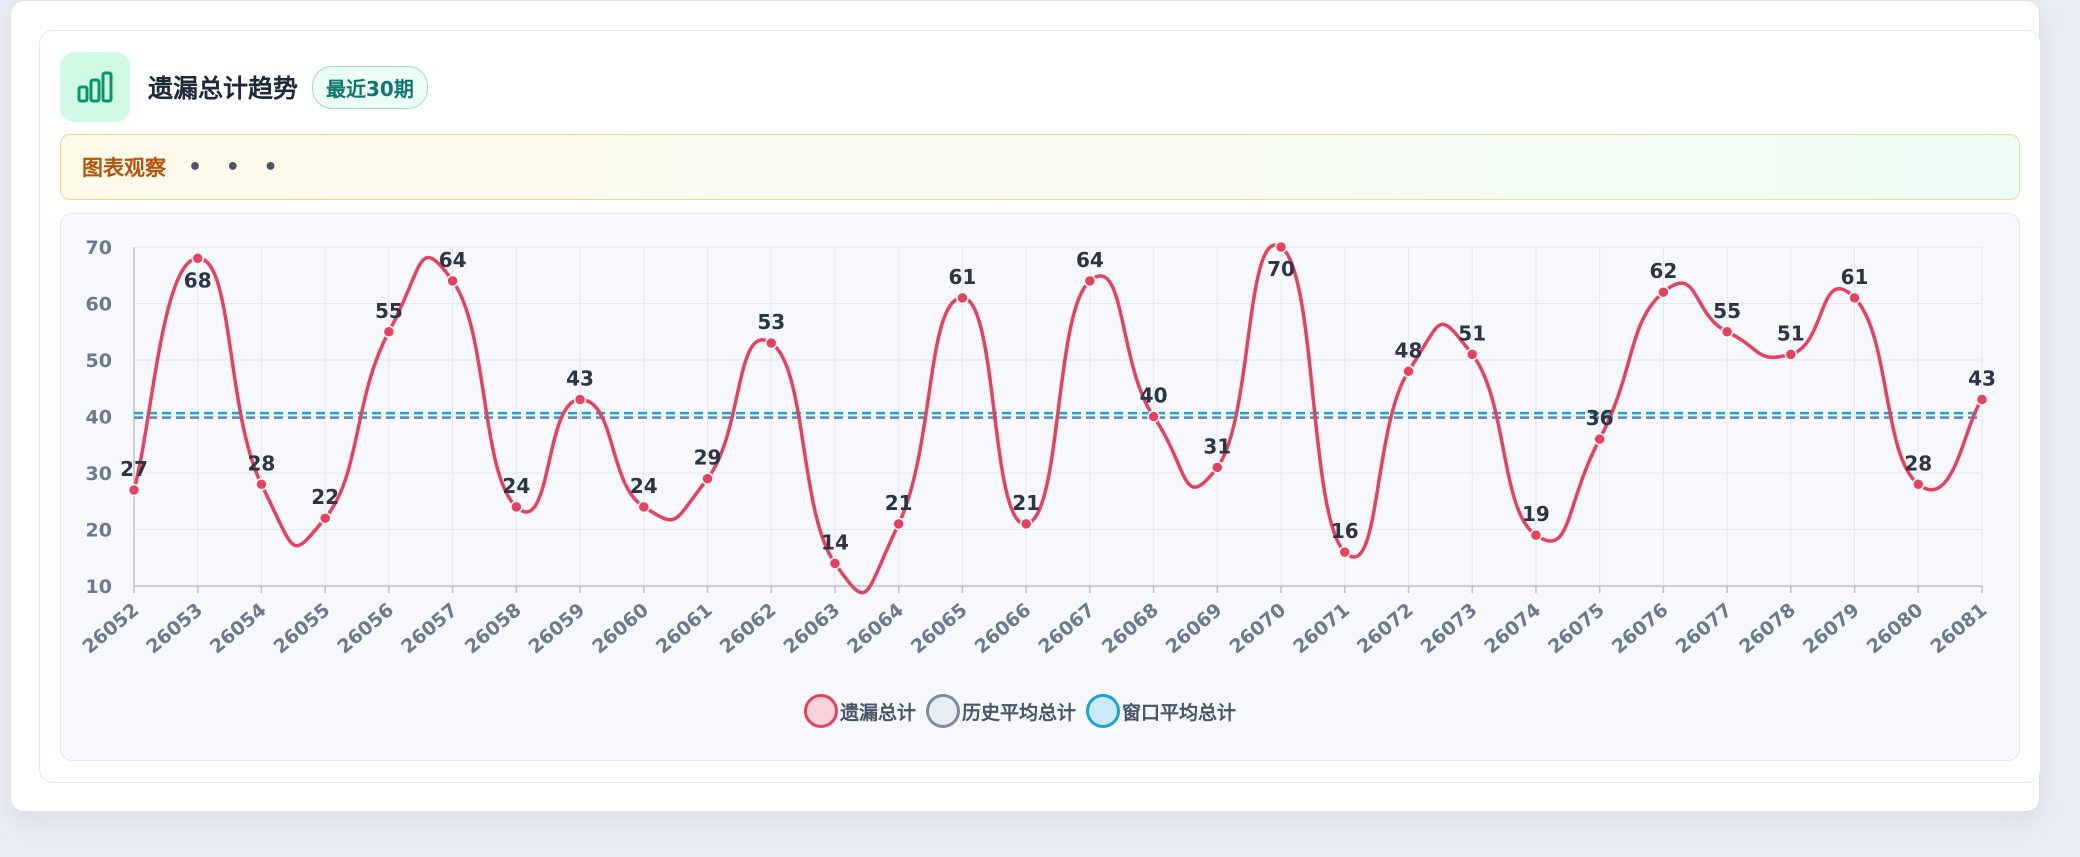 This screenshot has width=2080, height=857. What do you see at coordinates (1194, 628) in the screenshot?
I see `x-tick-label: 26069` at bounding box center [1194, 628].